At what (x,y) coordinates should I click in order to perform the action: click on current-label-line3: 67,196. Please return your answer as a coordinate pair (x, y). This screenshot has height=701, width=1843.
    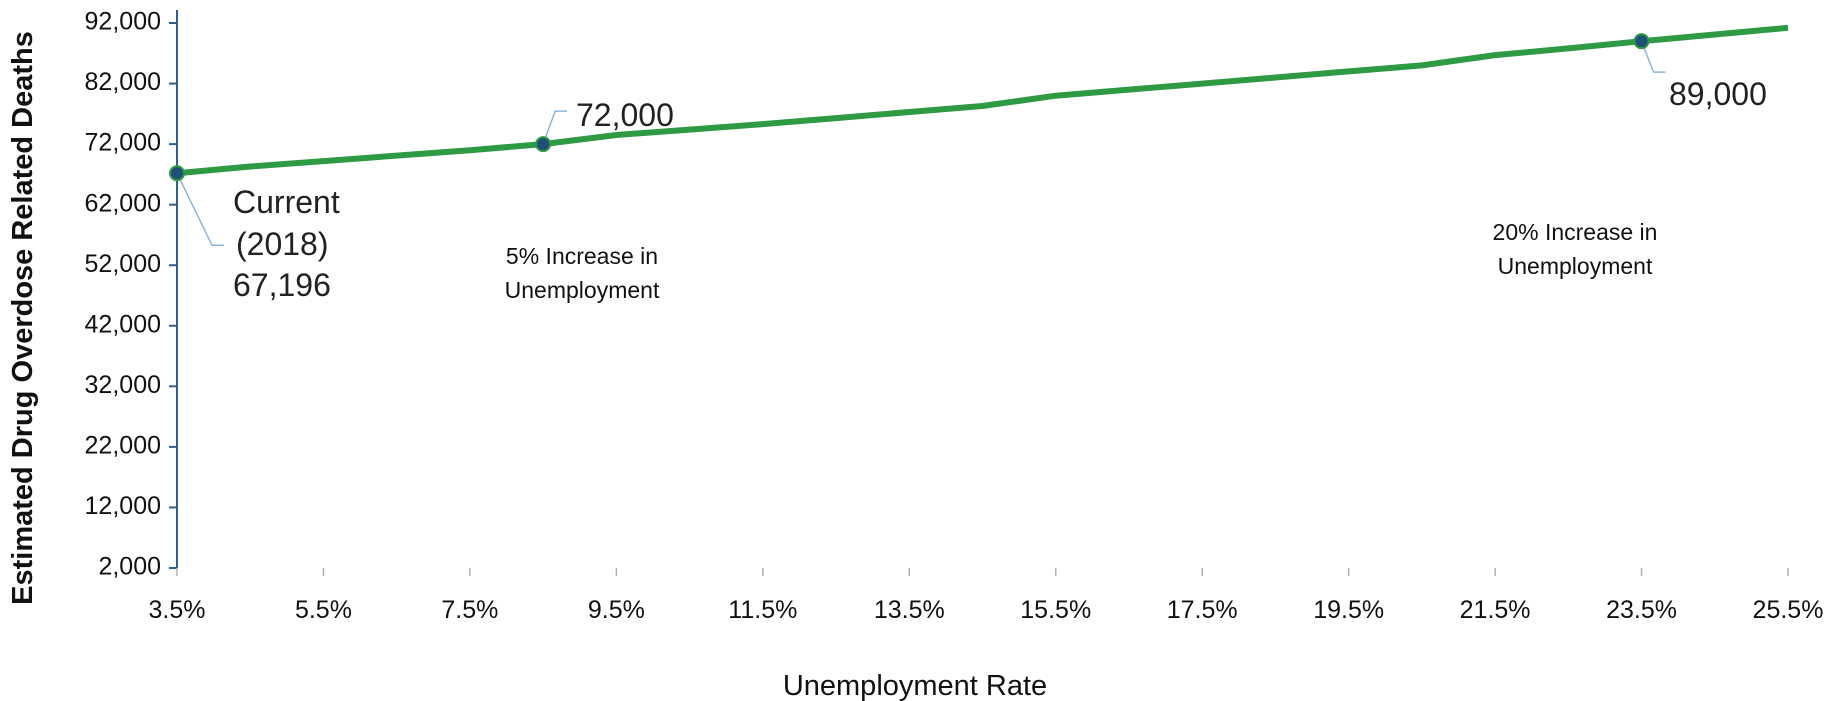
    Looking at the image, I should click on (282, 285).